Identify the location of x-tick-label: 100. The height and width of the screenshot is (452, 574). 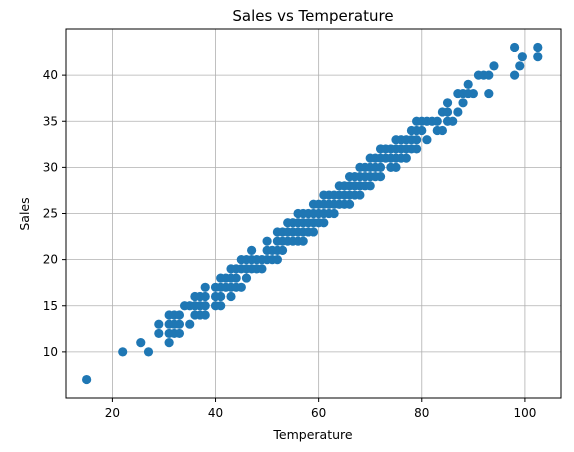
(524, 413).